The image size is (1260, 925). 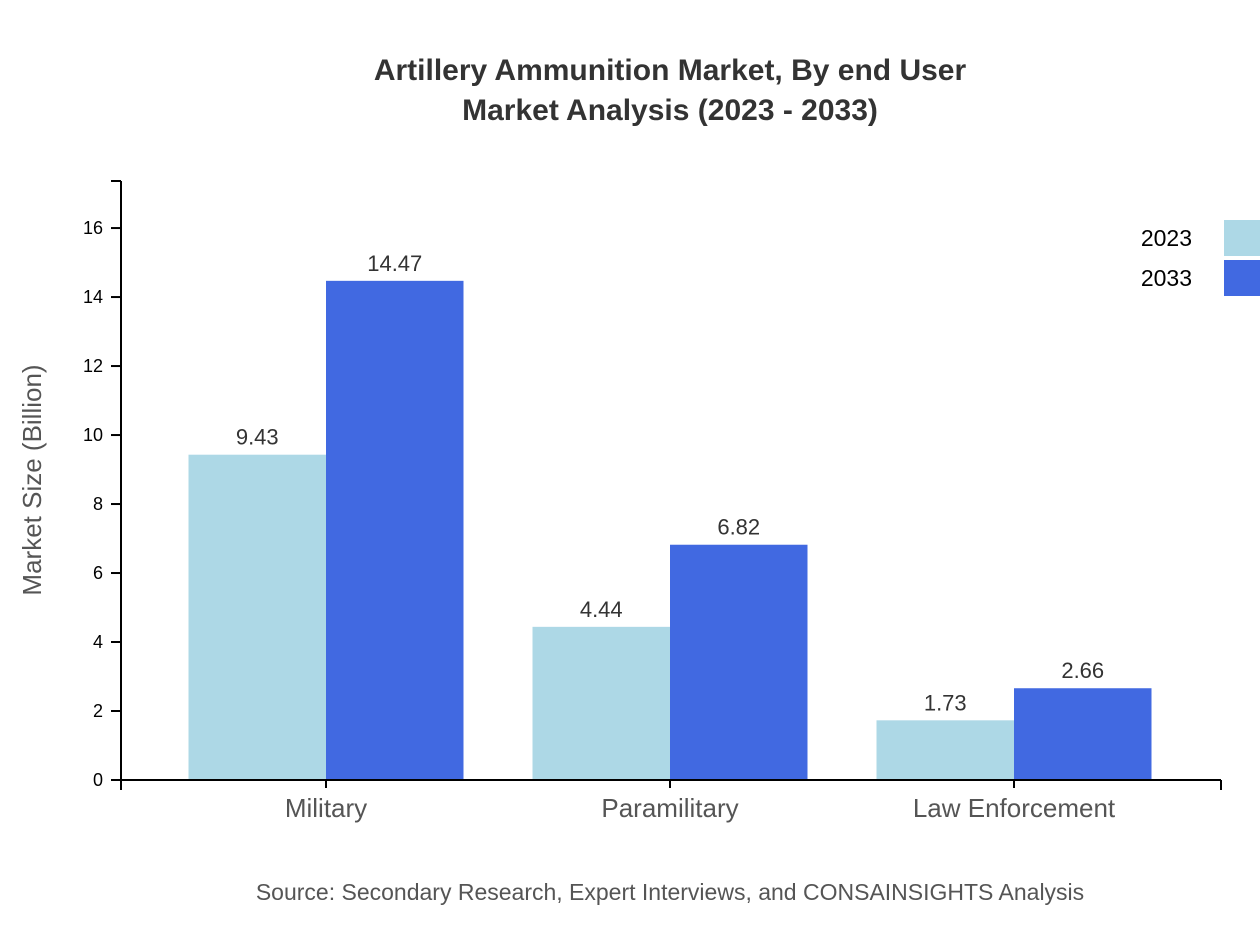 What do you see at coordinates (945, 702) in the screenshot?
I see `data-label: 1.73` at bounding box center [945, 702].